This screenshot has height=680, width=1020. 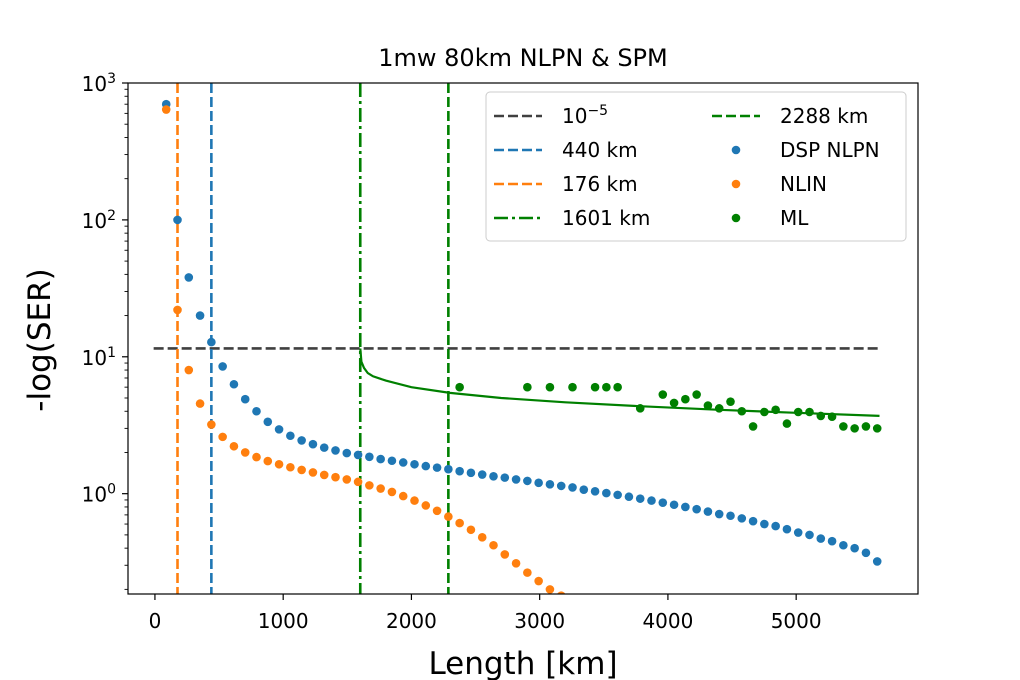 What do you see at coordinates (803, 184) in the screenshot?
I see `legend-label: NLIN` at bounding box center [803, 184].